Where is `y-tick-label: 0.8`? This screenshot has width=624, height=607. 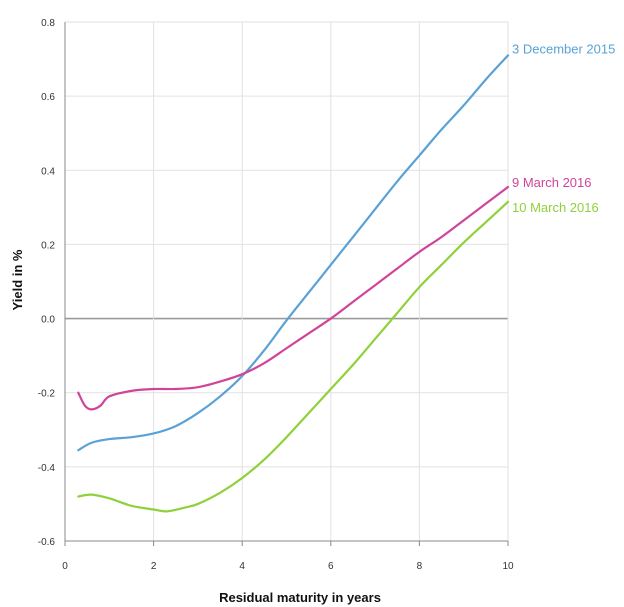
y-tick-label: 0.8 is located at coordinates (48, 23).